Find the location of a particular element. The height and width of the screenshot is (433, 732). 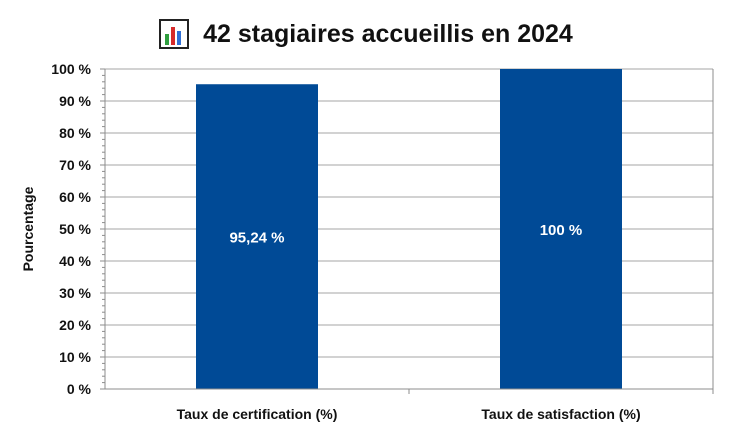

y-tick-label: 70 % is located at coordinates (75, 165).